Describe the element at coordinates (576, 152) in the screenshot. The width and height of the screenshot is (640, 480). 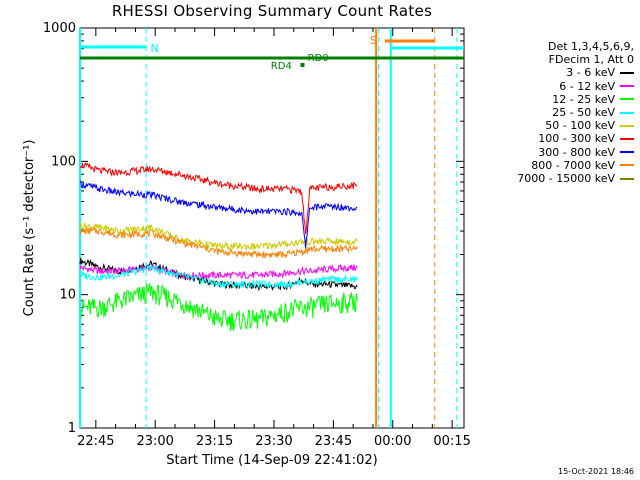
I see `legend-label: 300 - 800 keV` at that location.